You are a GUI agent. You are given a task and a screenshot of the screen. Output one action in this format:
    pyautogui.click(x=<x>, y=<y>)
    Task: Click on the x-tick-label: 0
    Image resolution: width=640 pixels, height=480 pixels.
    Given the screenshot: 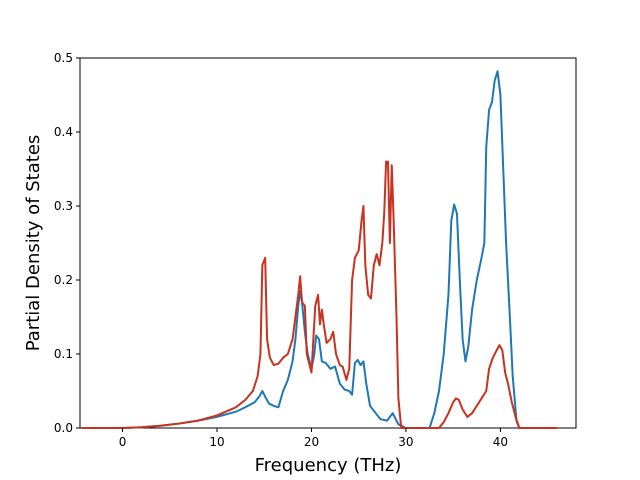 What is the action you would take?
    pyautogui.click(x=123, y=442)
    